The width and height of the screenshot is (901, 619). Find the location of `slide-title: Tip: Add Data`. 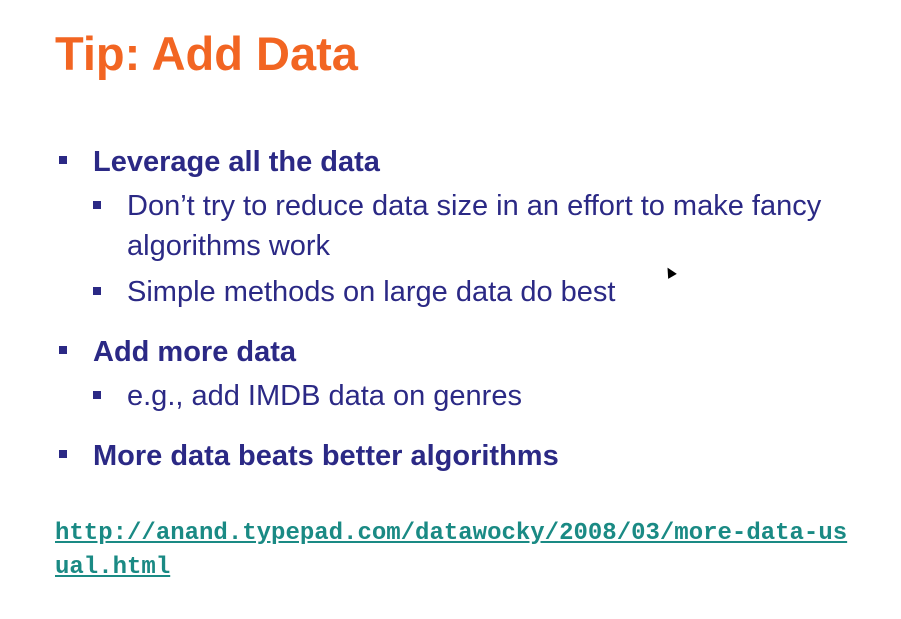

slide-title: Tip: Add Data is located at coordinates (206, 53).